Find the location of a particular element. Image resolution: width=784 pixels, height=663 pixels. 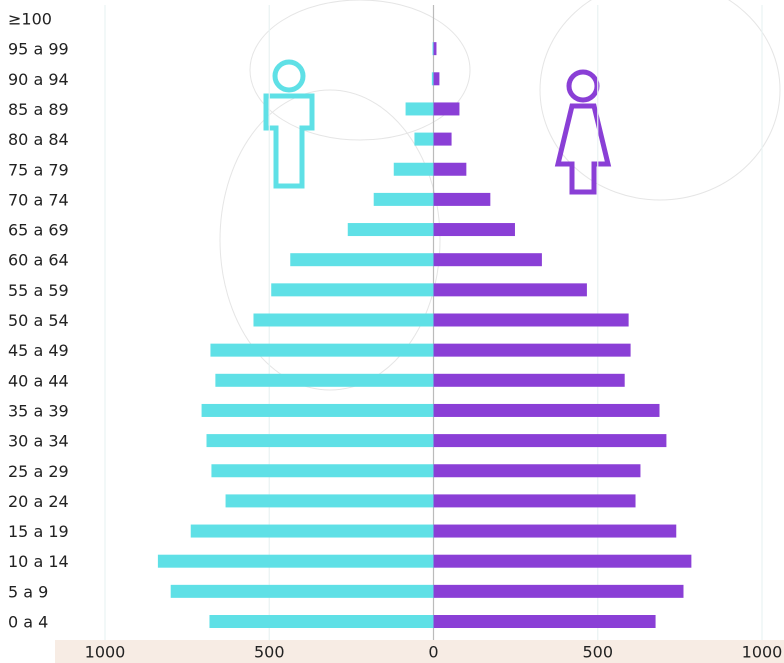

y-tick-label: 50 a 54 is located at coordinates (38, 320).